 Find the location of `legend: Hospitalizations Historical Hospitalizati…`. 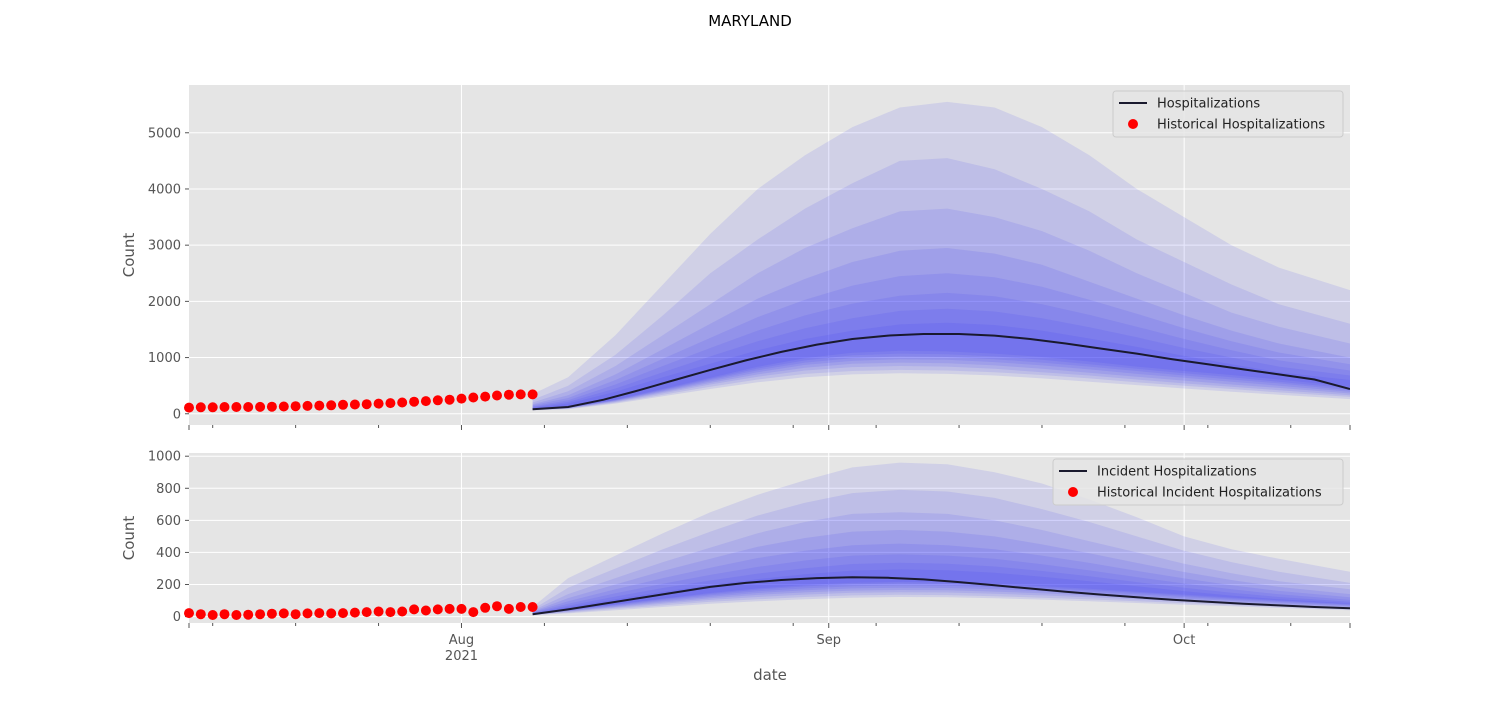

legend: Hospitalizations Historical Hospitalizati… is located at coordinates (1228, 114).